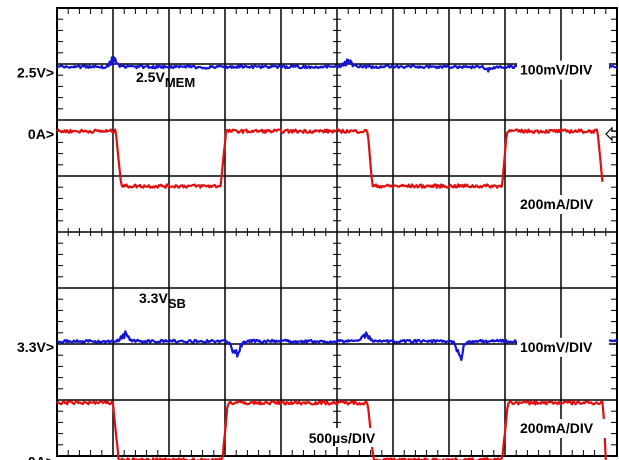 The height and width of the screenshot is (460, 619). Describe the element at coordinates (557, 204) in the screenshot. I see `scale-label-i1: 200mA/DIV` at that location.